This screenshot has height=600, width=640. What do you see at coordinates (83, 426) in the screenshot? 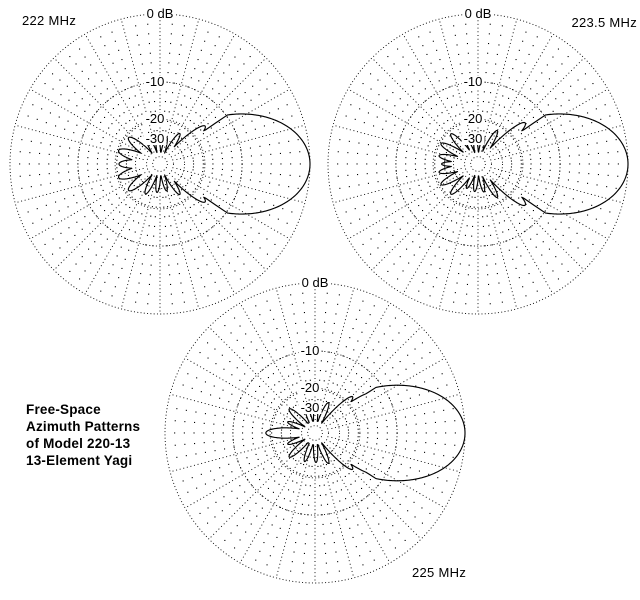
I see `figure-title-line: Azimuth Patterns` at bounding box center [83, 426].